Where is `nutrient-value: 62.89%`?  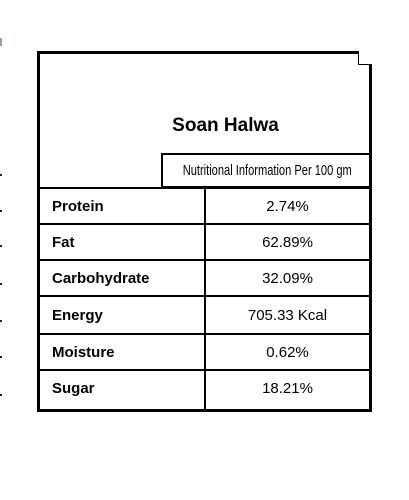
nutrient-value: 62.89% is located at coordinates (287, 242).